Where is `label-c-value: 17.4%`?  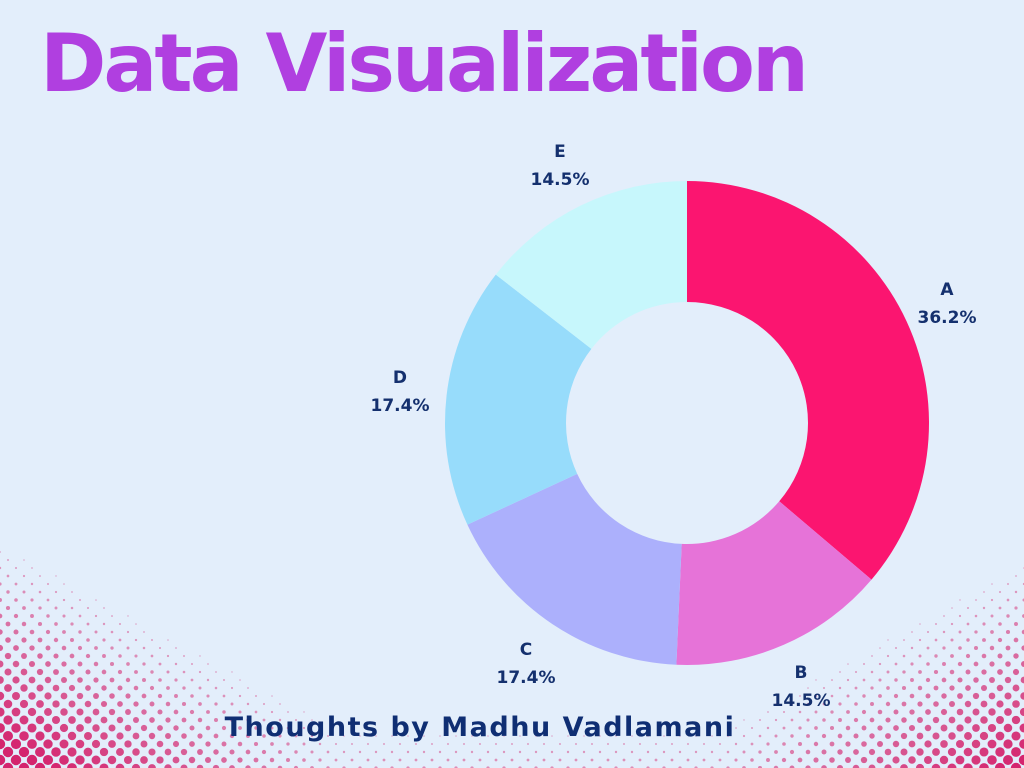 label-c-value: 17.4% is located at coordinates (526, 678).